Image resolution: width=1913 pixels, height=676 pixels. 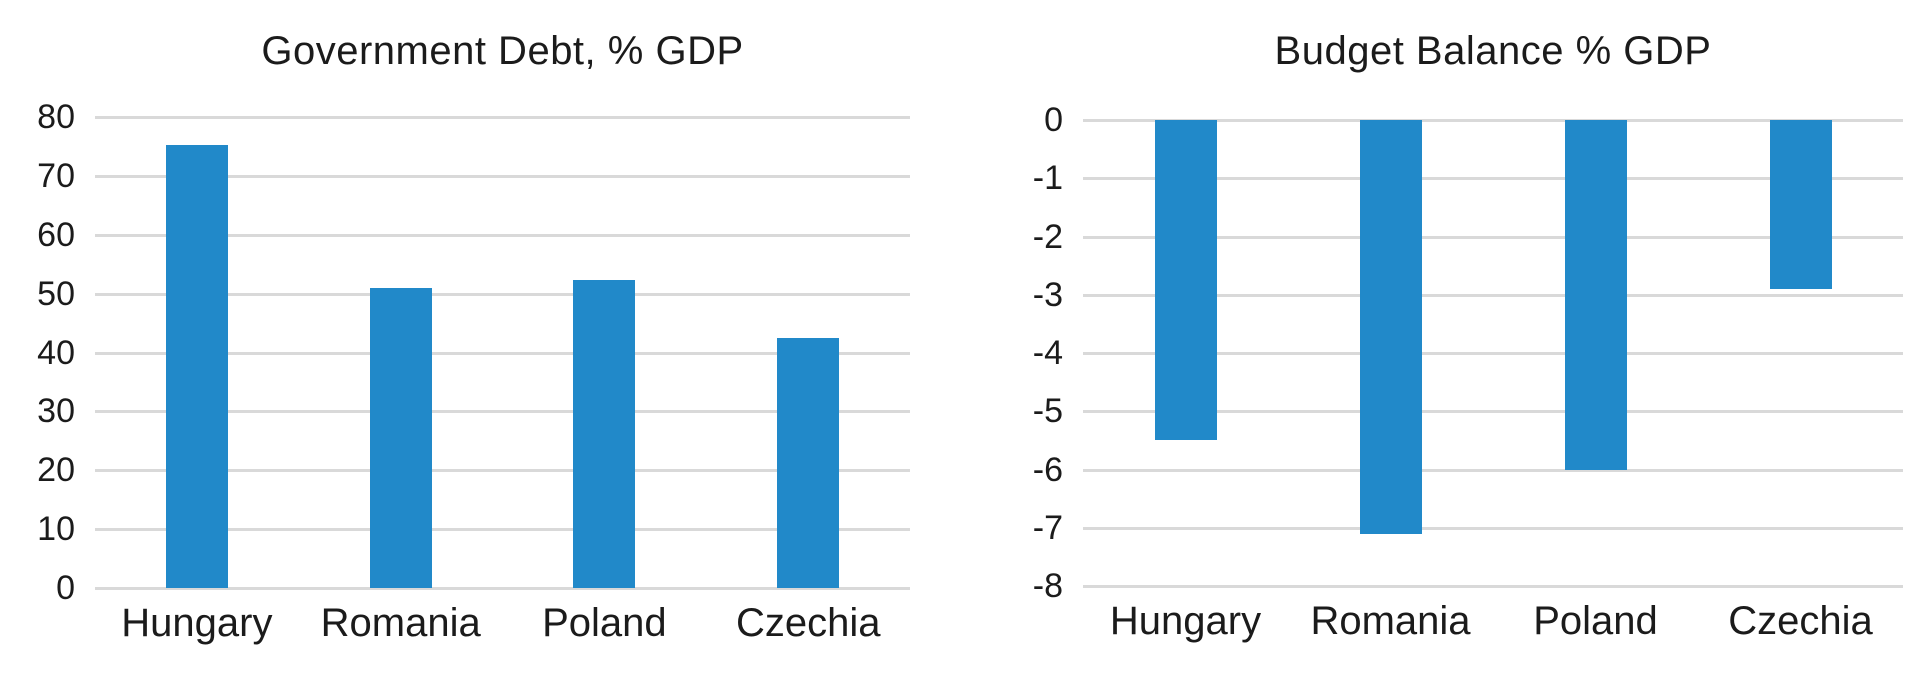 What do you see at coordinates (502, 51) in the screenshot?
I see `chart-title: Government Debt, % GDP` at bounding box center [502, 51].